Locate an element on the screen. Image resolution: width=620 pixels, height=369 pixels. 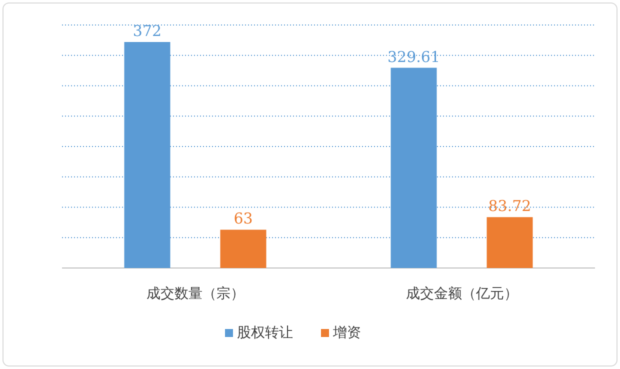
legend-label: 股权转让 is located at coordinates (265, 333).